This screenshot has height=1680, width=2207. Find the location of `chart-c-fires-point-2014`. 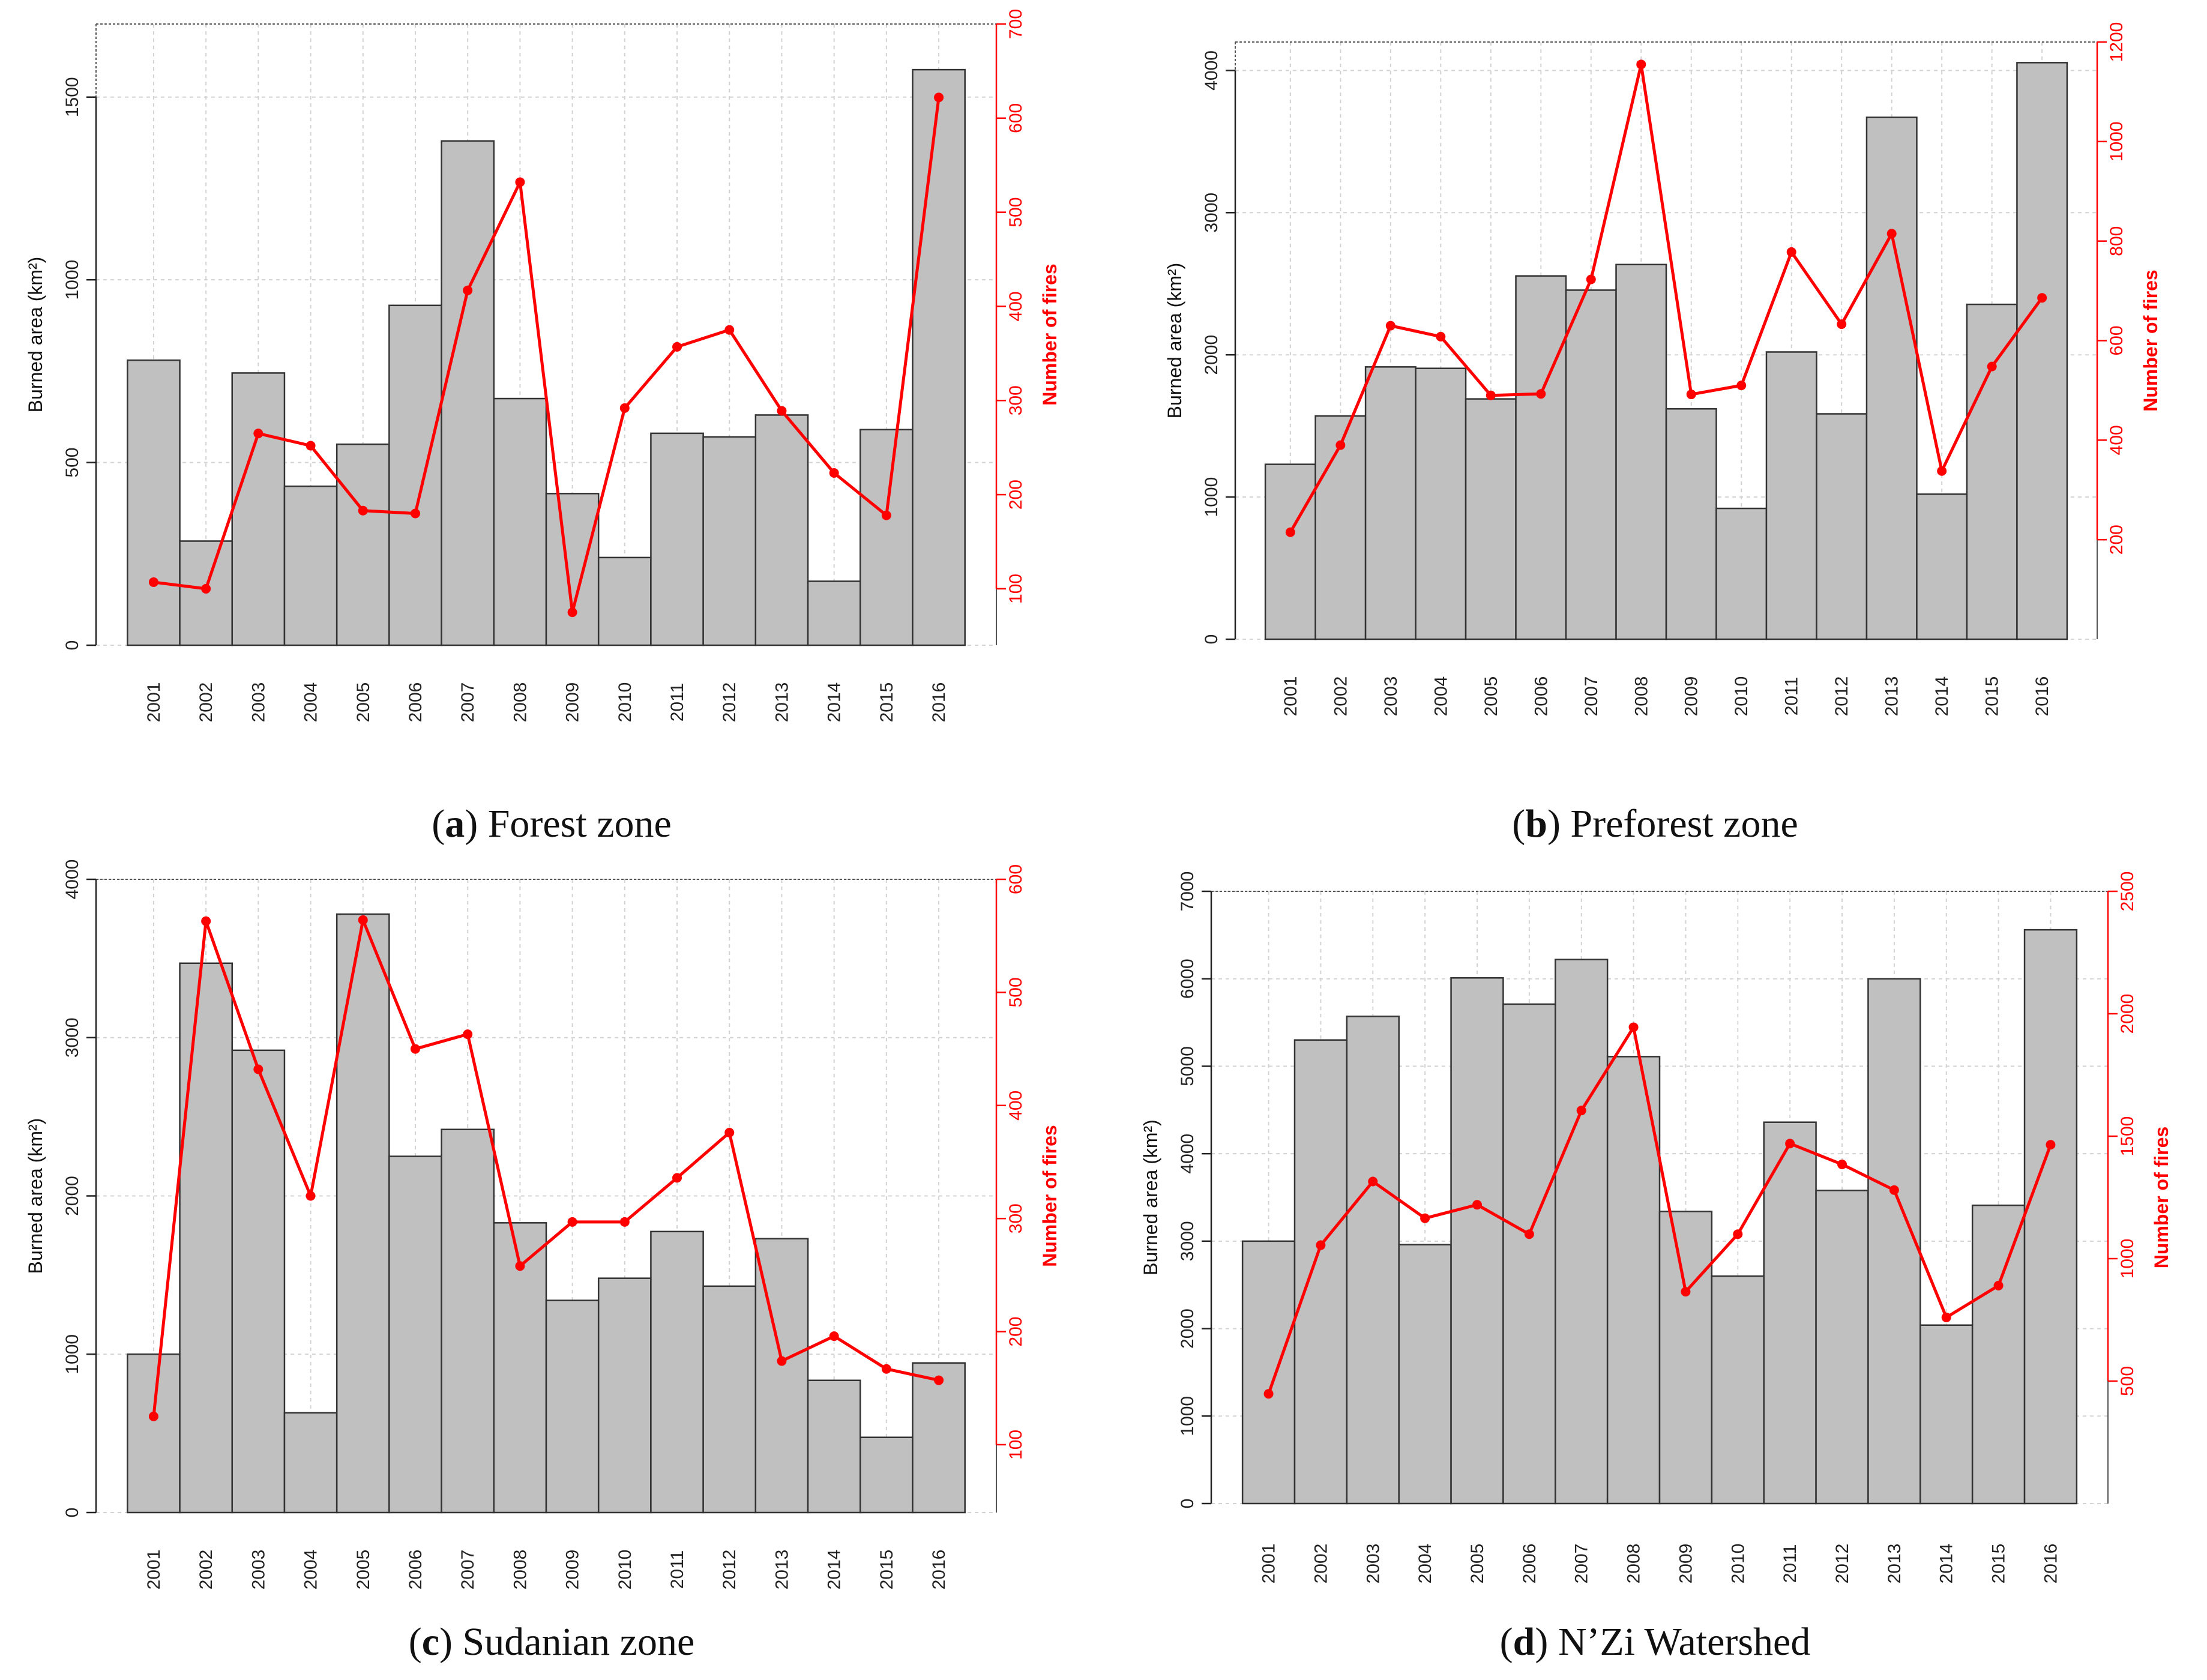

chart-c-fires-point-2014 is located at coordinates (834, 1336).